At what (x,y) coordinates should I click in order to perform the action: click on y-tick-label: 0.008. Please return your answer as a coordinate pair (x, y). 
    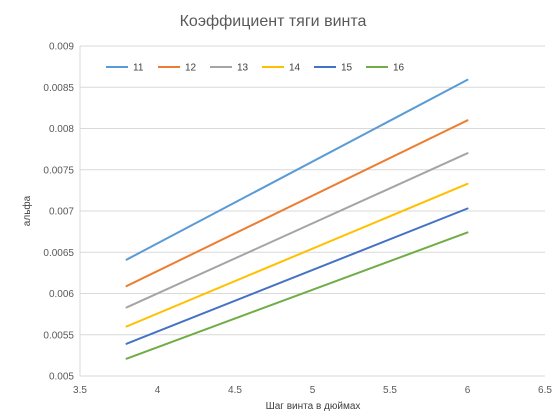
    Looking at the image, I should click on (61, 129).